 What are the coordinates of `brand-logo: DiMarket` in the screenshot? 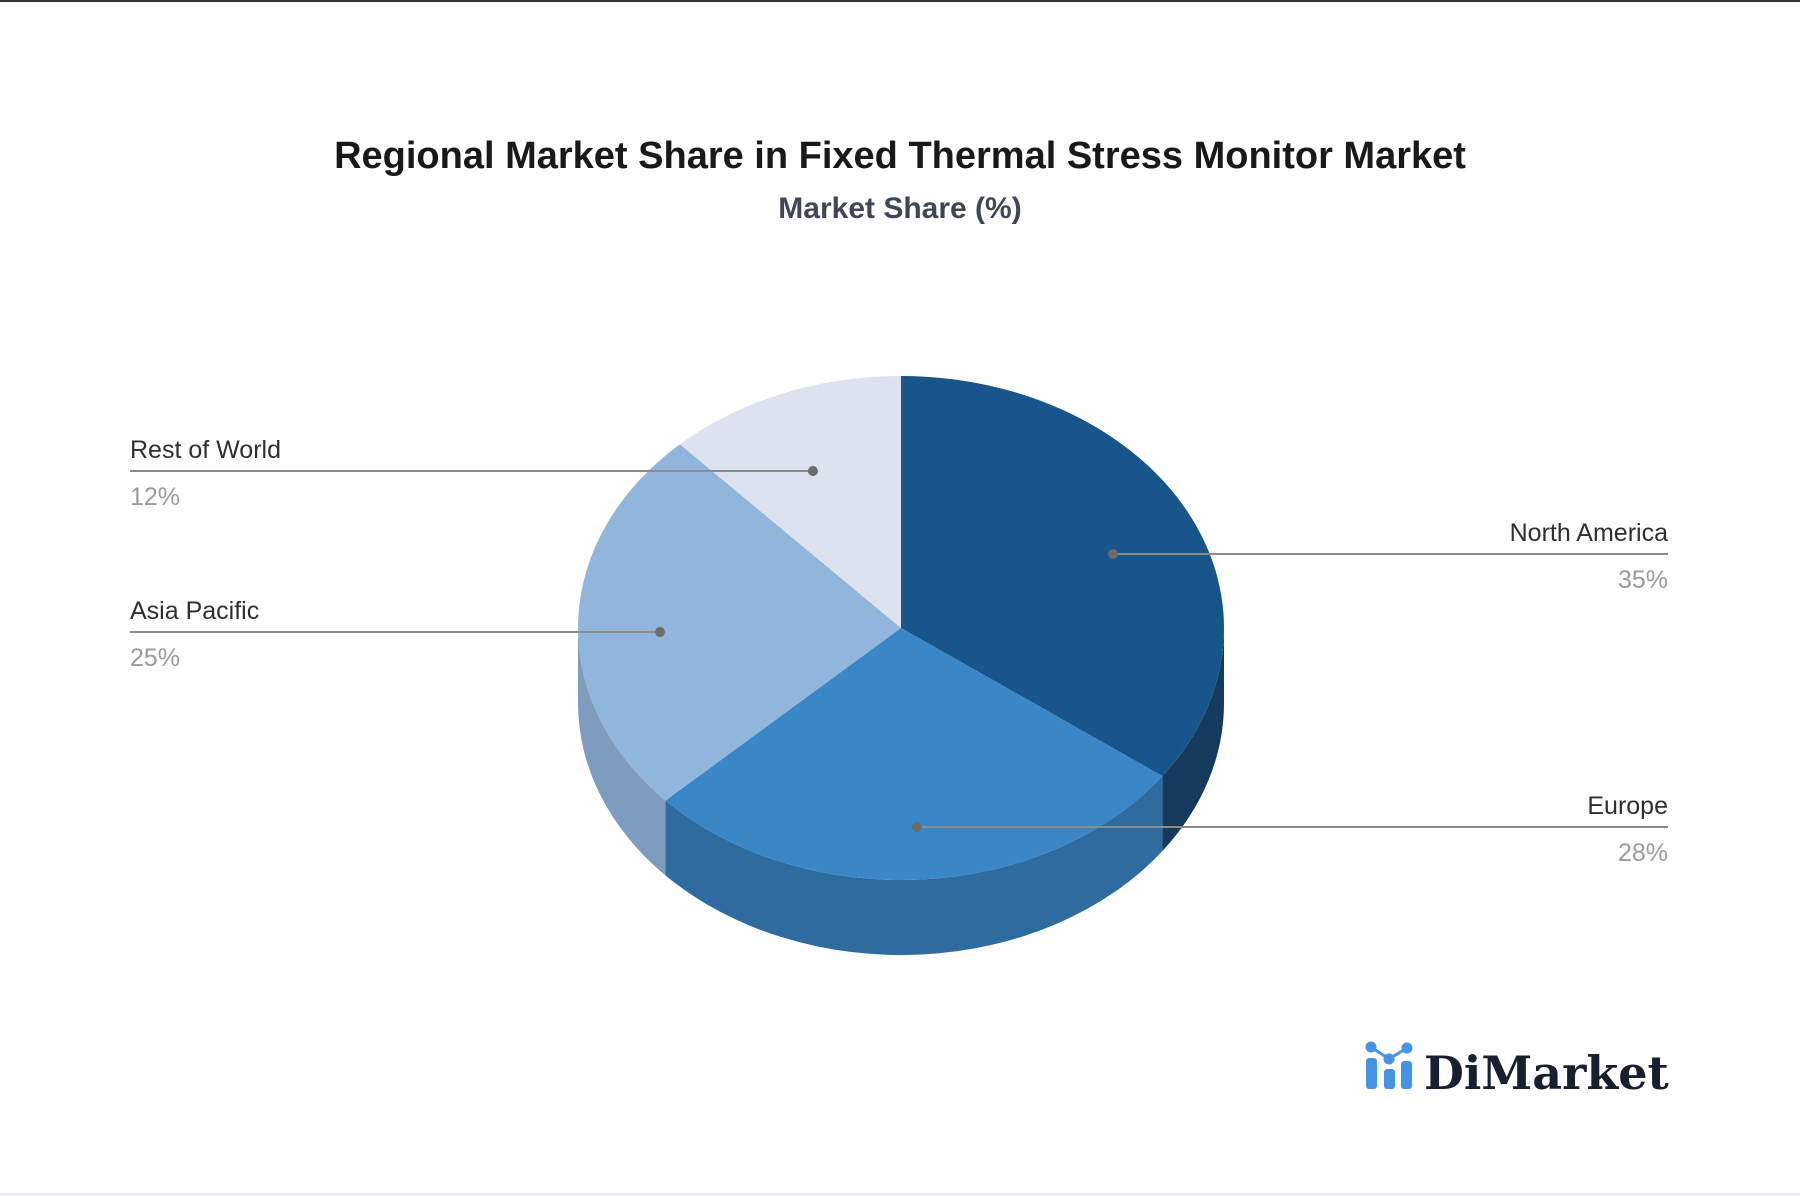 It's located at (1517, 1070).